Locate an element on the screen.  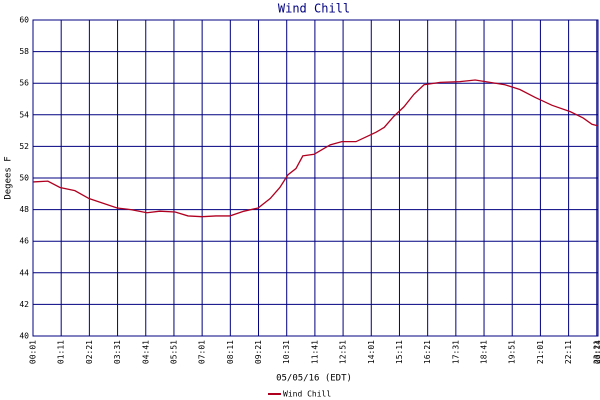
y-tick-label: 54 is located at coordinates (24, 114).